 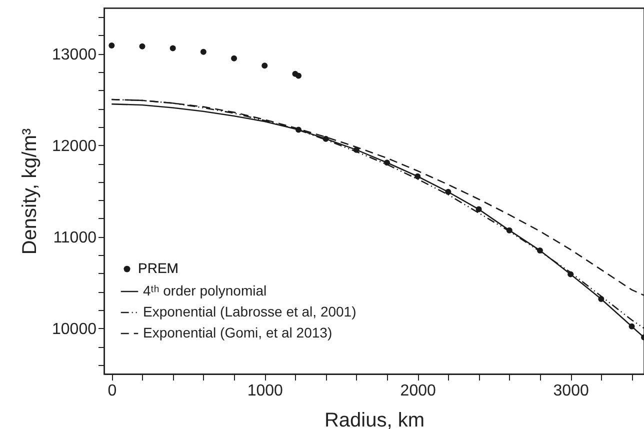 I want to click on y-tick-label: 11000, so click(x=75, y=237).